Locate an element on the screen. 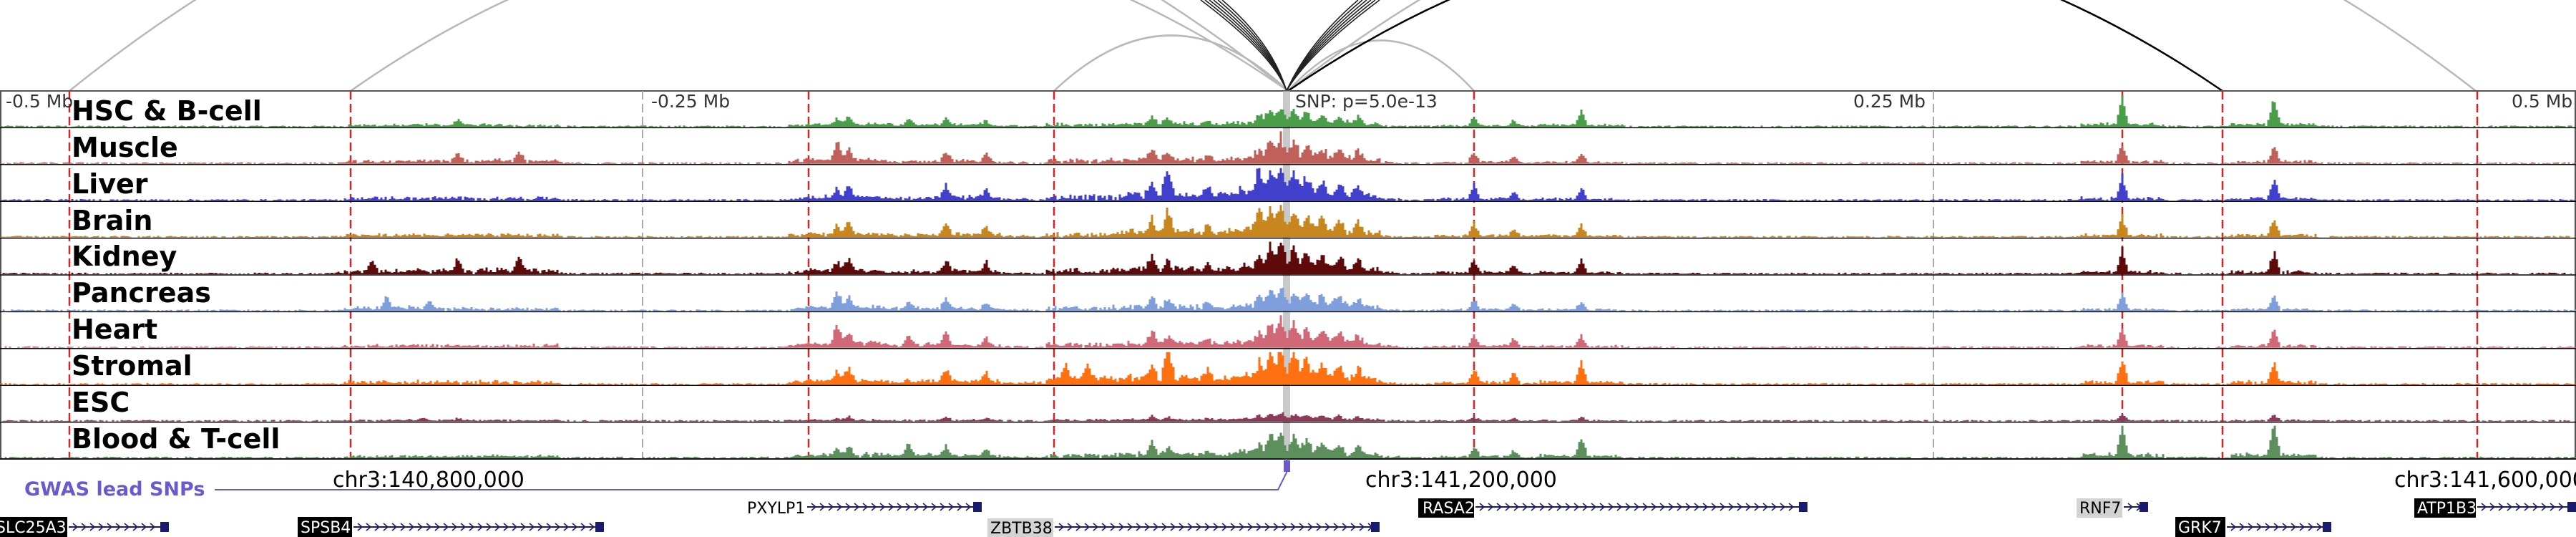 This screenshot has width=2576, height=537. track-label-blood-t-cell: Blood & T-cell is located at coordinates (176, 439).